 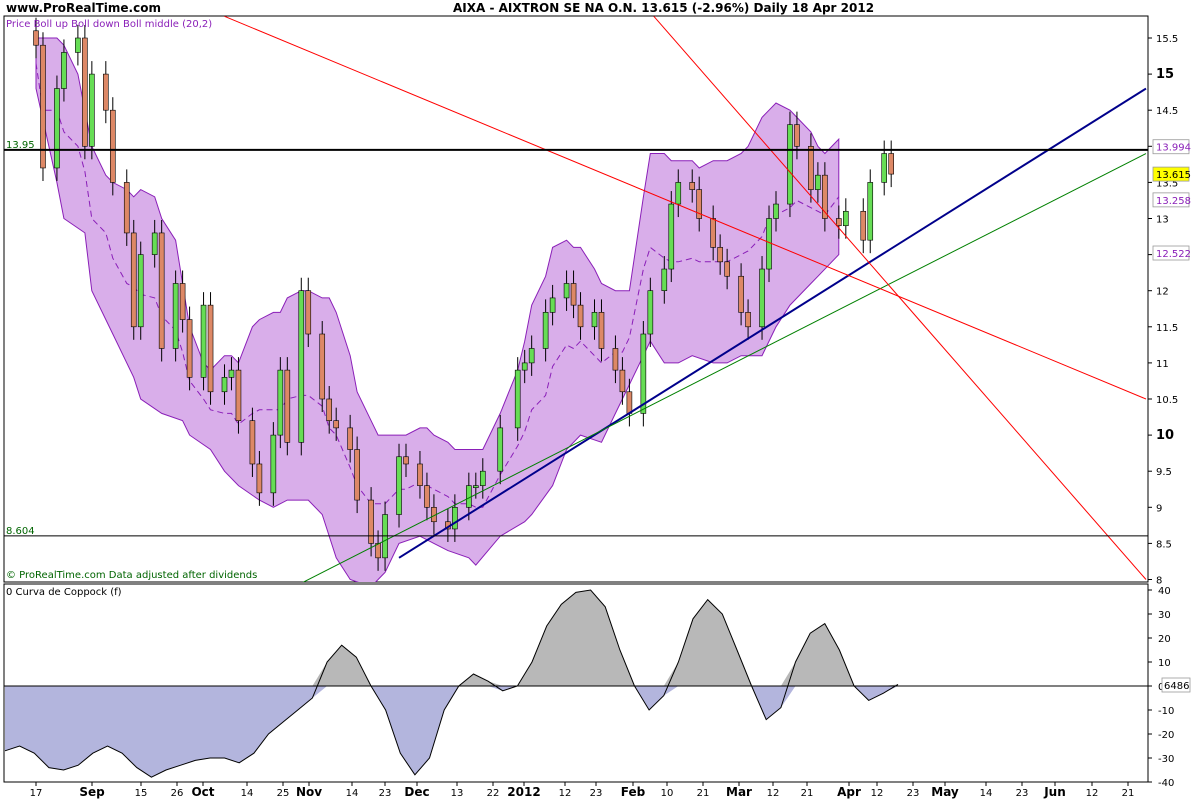 I want to click on x-tick-label: 13, so click(x=457, y=793).